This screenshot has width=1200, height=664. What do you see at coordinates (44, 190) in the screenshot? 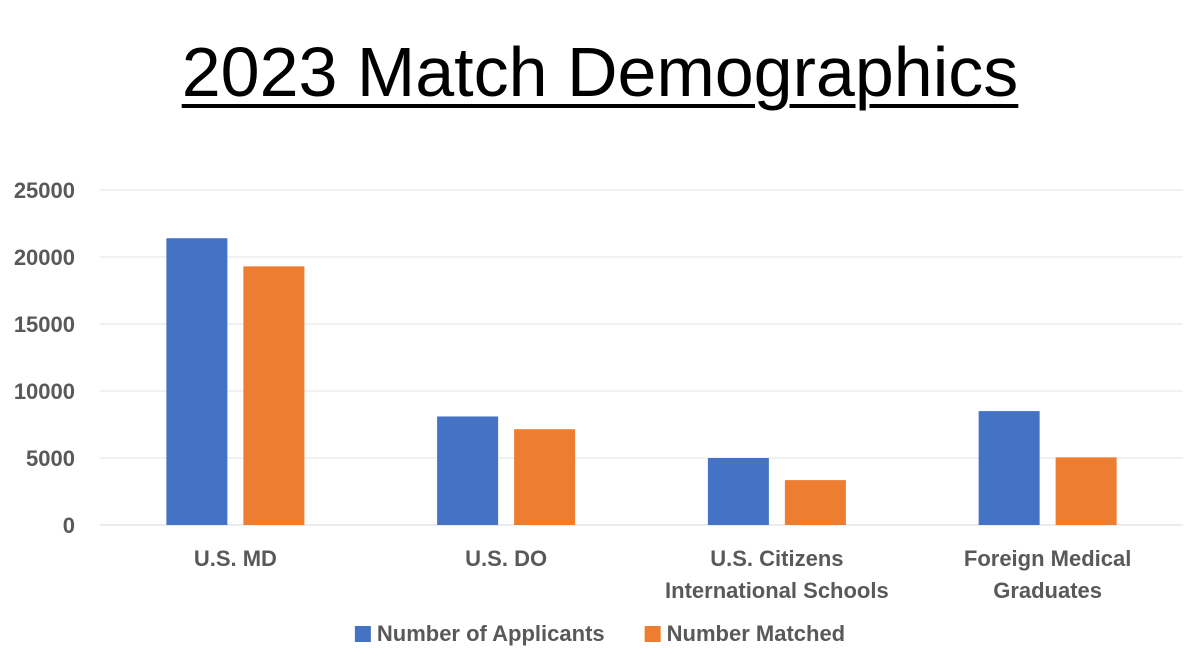
I see `y-tick-label: 25000` at bounding box center [44, 190].